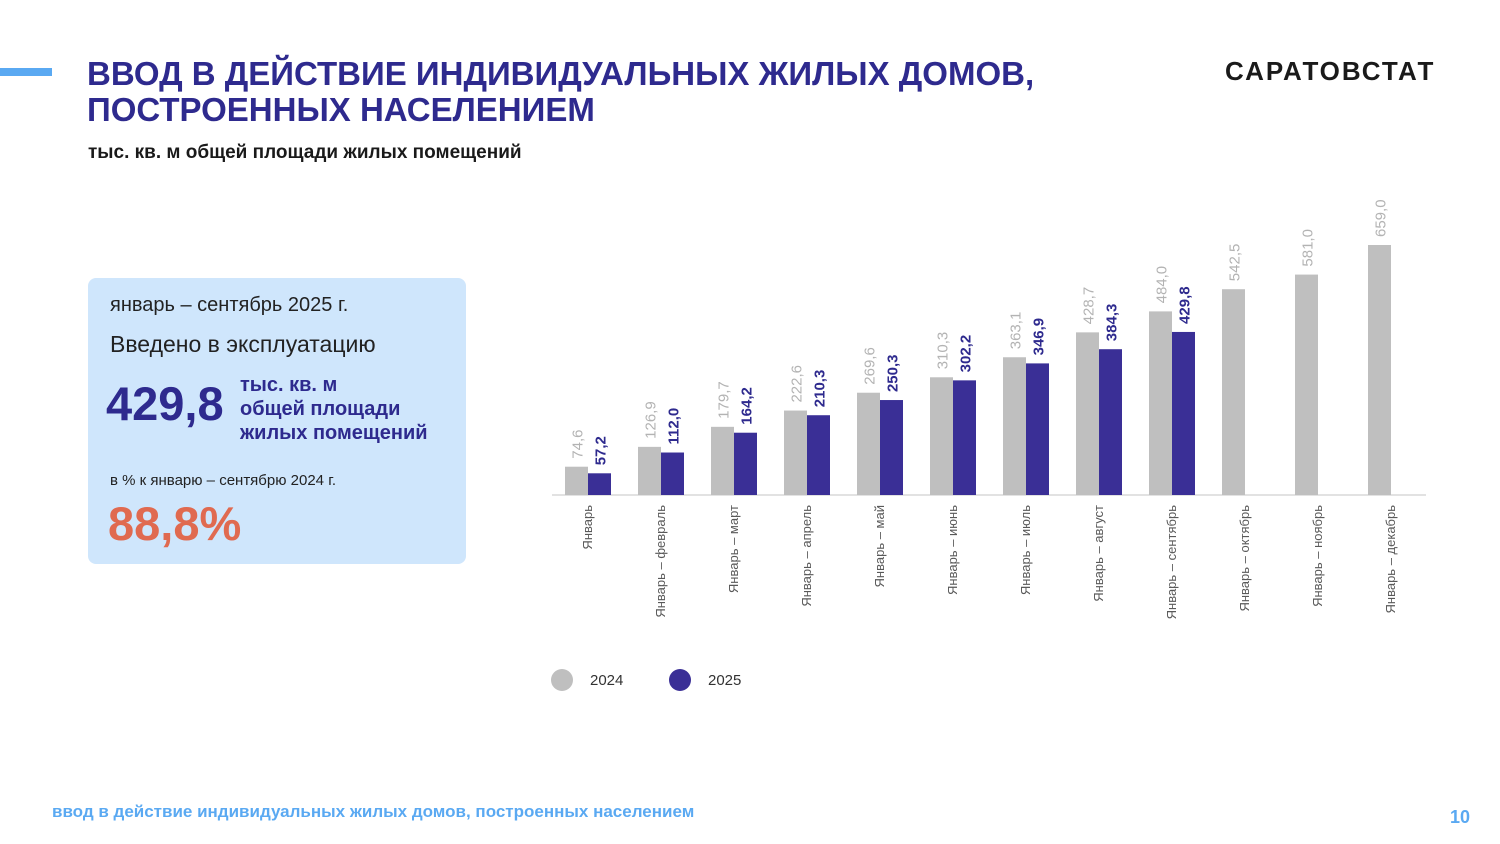 This screenshot has width=1500, height=844. What do you see at coordinates (1098, 553) in the screenshot?
I see `category-label-7: Январь – август` at bounding box center [1098, 553].